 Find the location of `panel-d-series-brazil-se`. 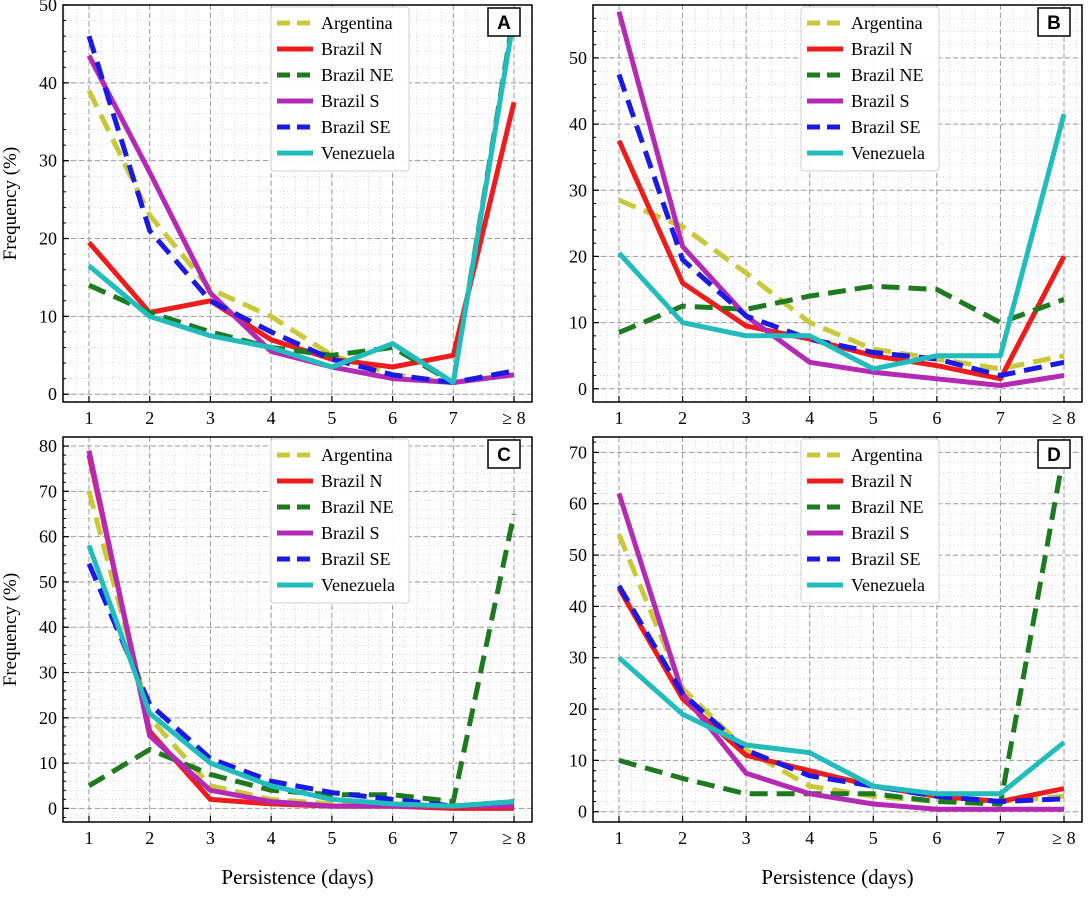

panel-d-series-brazil-se is located at coordinates (840, 694).